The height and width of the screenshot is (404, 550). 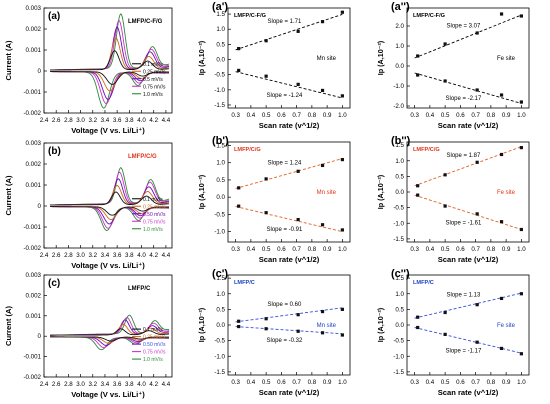 I want to click on y-tick-label: -0.001, so click(x=32, y=227).